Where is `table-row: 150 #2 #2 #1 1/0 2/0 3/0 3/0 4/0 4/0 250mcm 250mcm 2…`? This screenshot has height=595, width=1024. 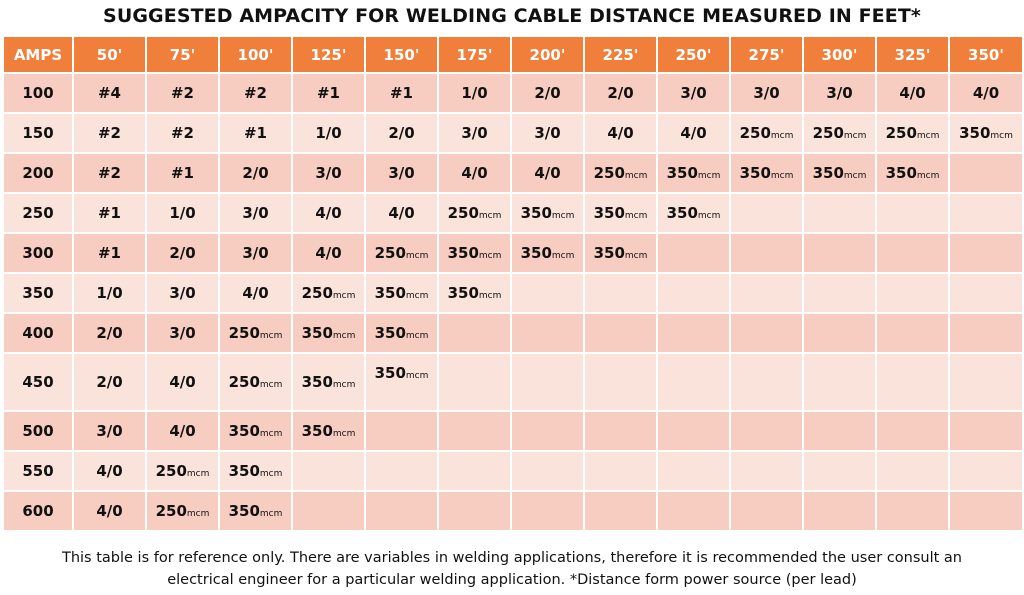 table-row: 150 #2 #2 #1 1/0 2/0 3/0 3/0 4/0 4/0 250mcm 250mcm 2… is located at coordinates (513, 133).